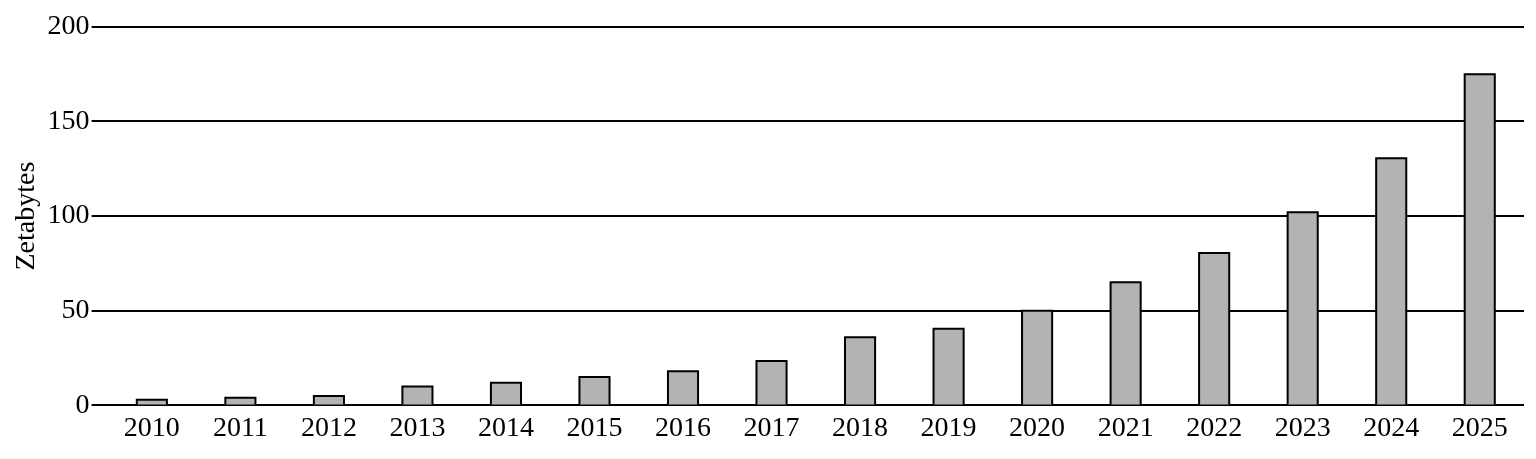  Describe the element at coordinates (1125, 426) in the screenshot. I see `x-tick-label: 2021` at that location.